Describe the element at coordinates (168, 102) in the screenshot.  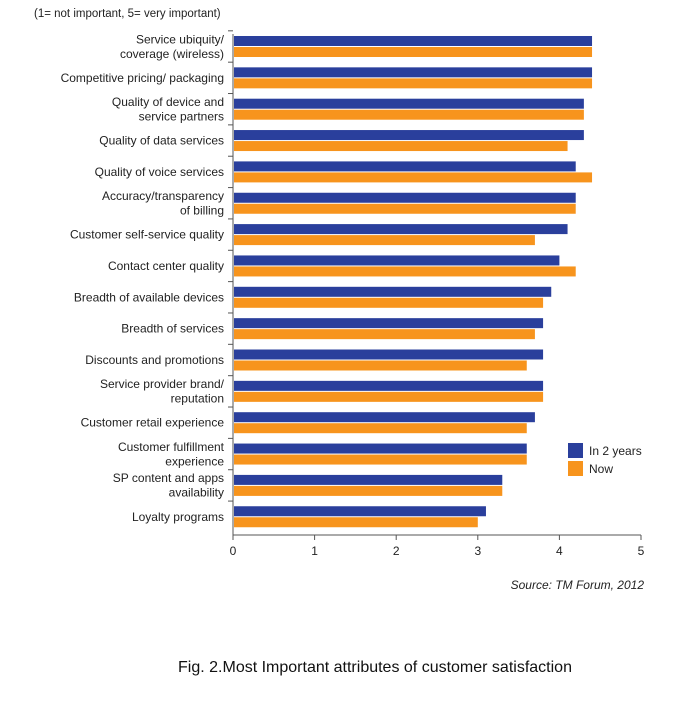
I see `category-label: Quality of device and` at that location.